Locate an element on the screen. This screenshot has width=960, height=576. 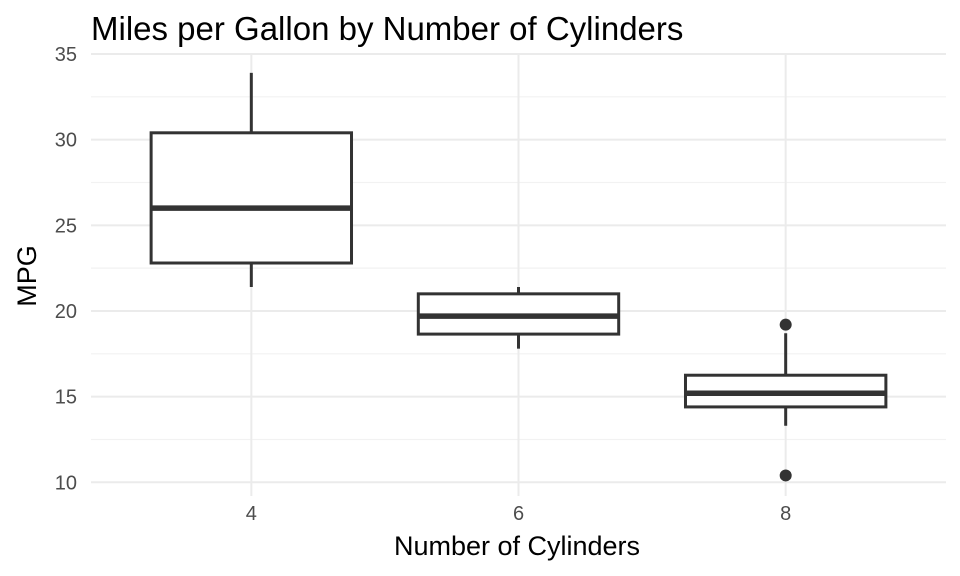
x-tick-label: 6 is located at coordinates (518, 514).